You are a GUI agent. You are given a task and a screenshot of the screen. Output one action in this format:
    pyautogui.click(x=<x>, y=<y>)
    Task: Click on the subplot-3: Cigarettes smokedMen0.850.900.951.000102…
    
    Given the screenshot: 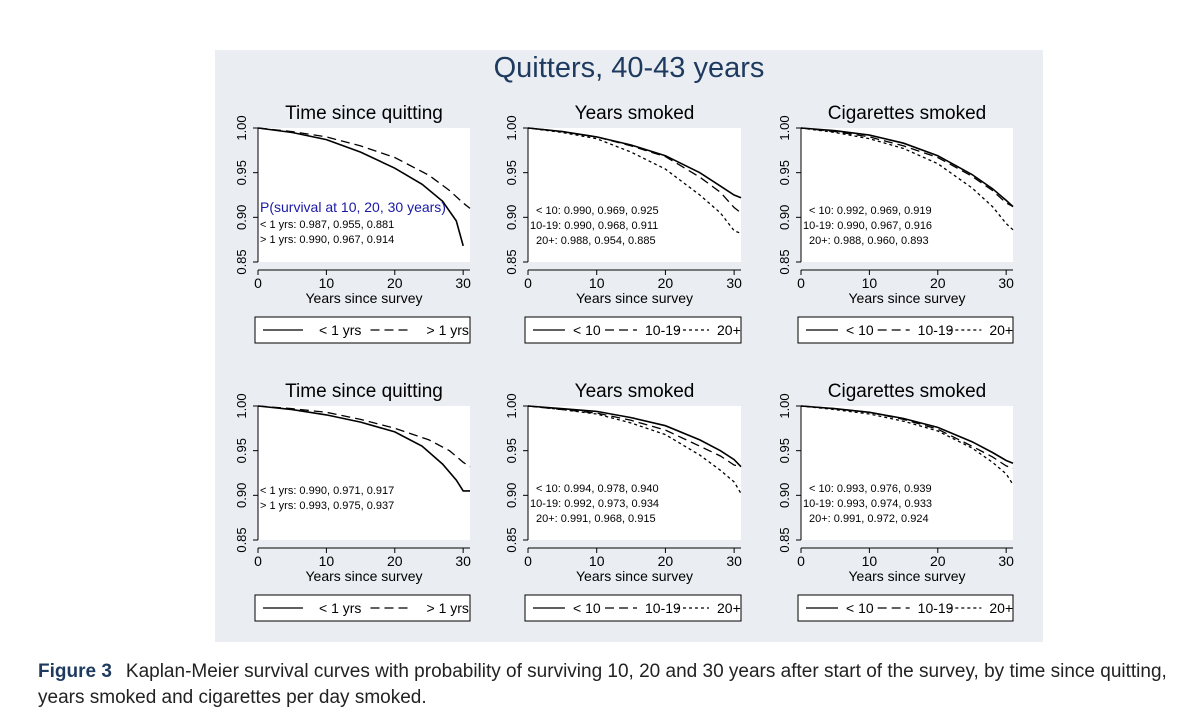 What is the action you would take?
    pyautogui.click(x=895, y=223)
    